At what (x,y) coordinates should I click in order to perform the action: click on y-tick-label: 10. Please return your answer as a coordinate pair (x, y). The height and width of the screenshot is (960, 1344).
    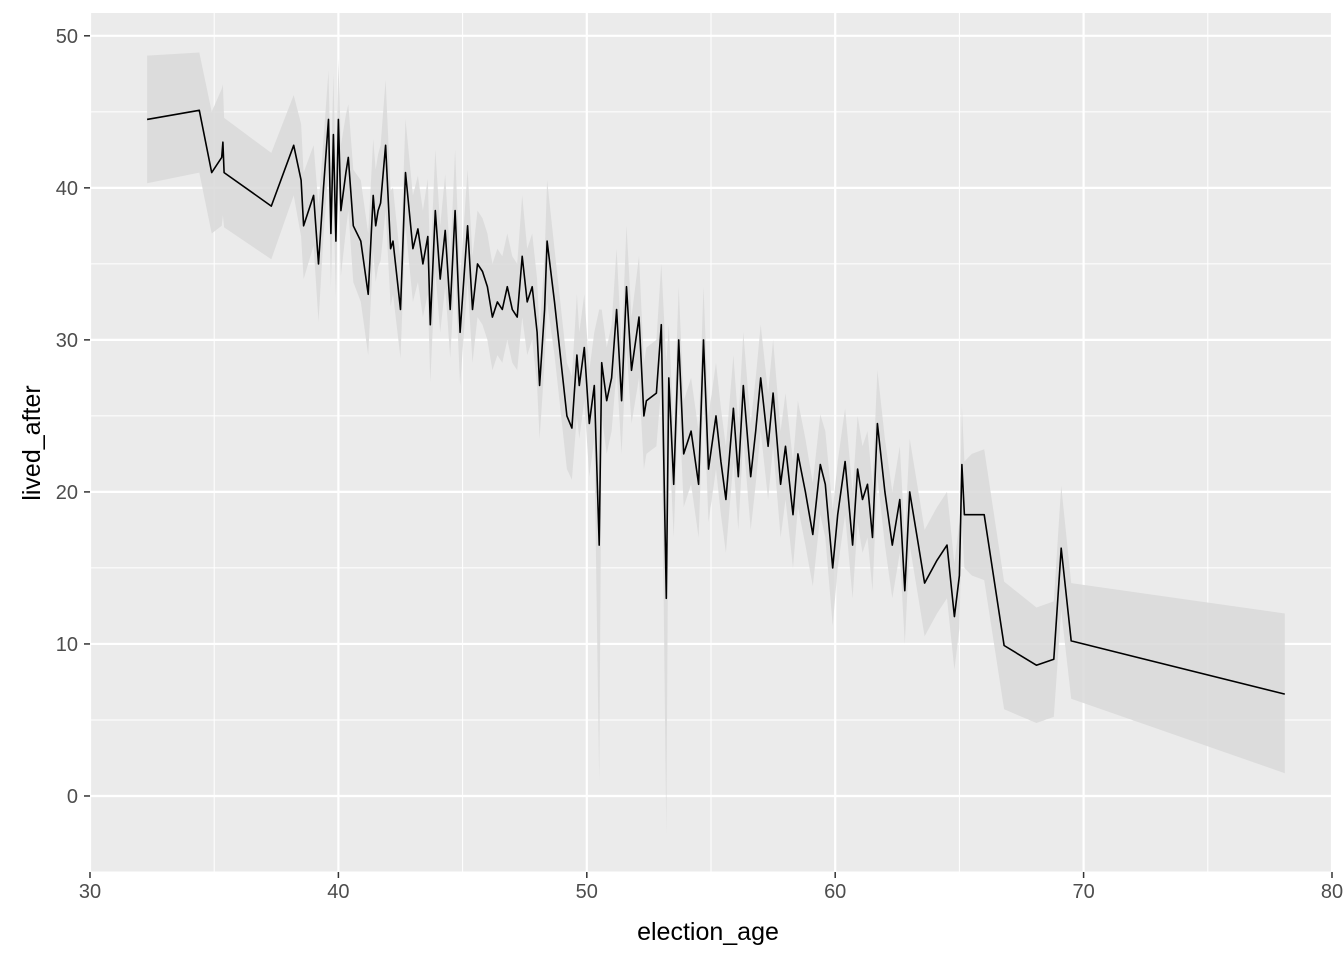
    Looking at the image, I should click on (67, 645).